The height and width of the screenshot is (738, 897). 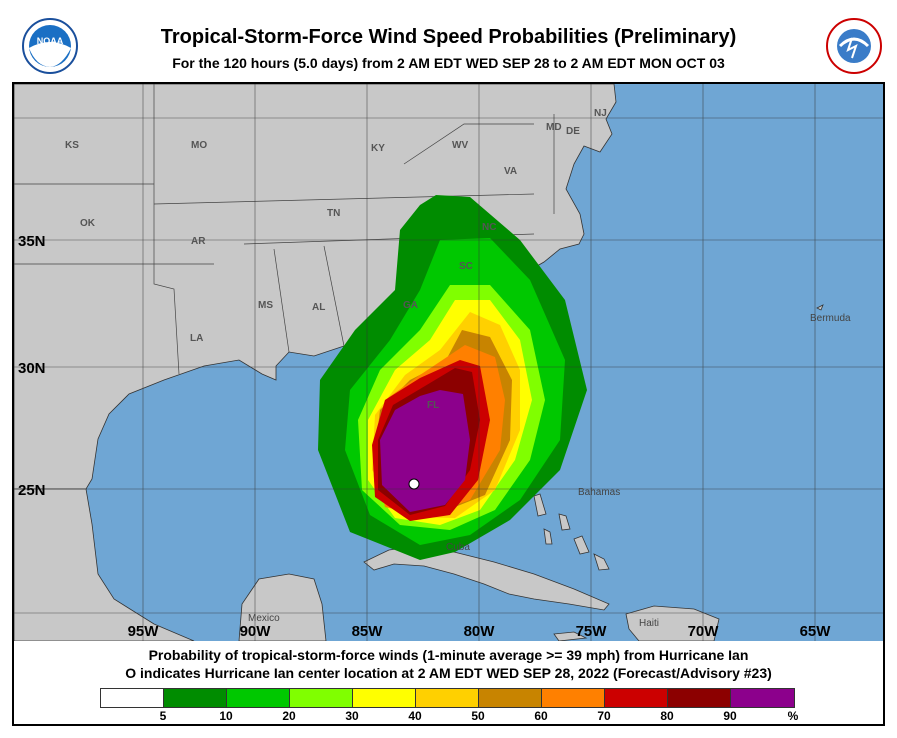 I want to click on legend-tick-label: 70, so click(x=604, y=716).